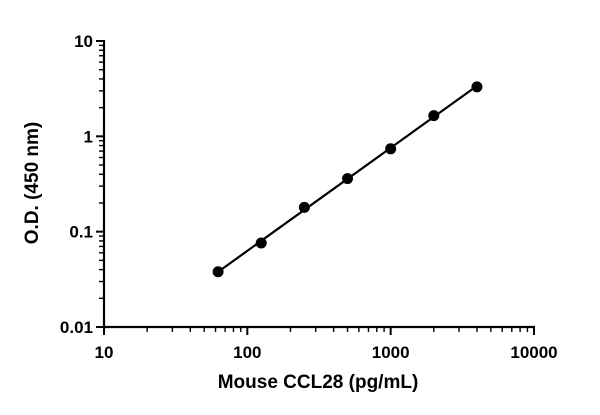 This screenshot has width=600, height=415. Describe the element at coordinates (81, 232) in the screenshot. I see `y-tick-label: 0.1` at that location.